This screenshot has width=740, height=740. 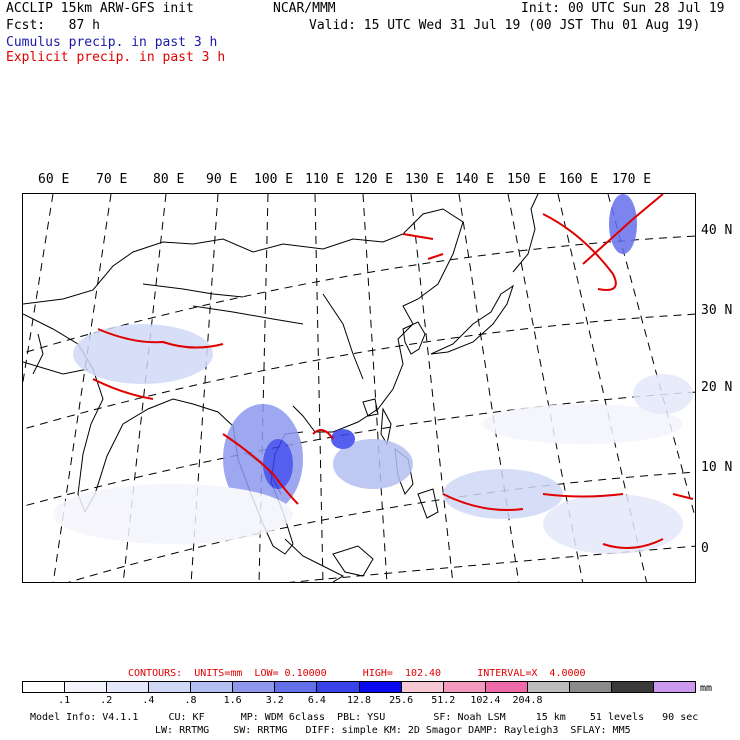 I want to click on lon-label: 70 E, so click(x=112, y=179).